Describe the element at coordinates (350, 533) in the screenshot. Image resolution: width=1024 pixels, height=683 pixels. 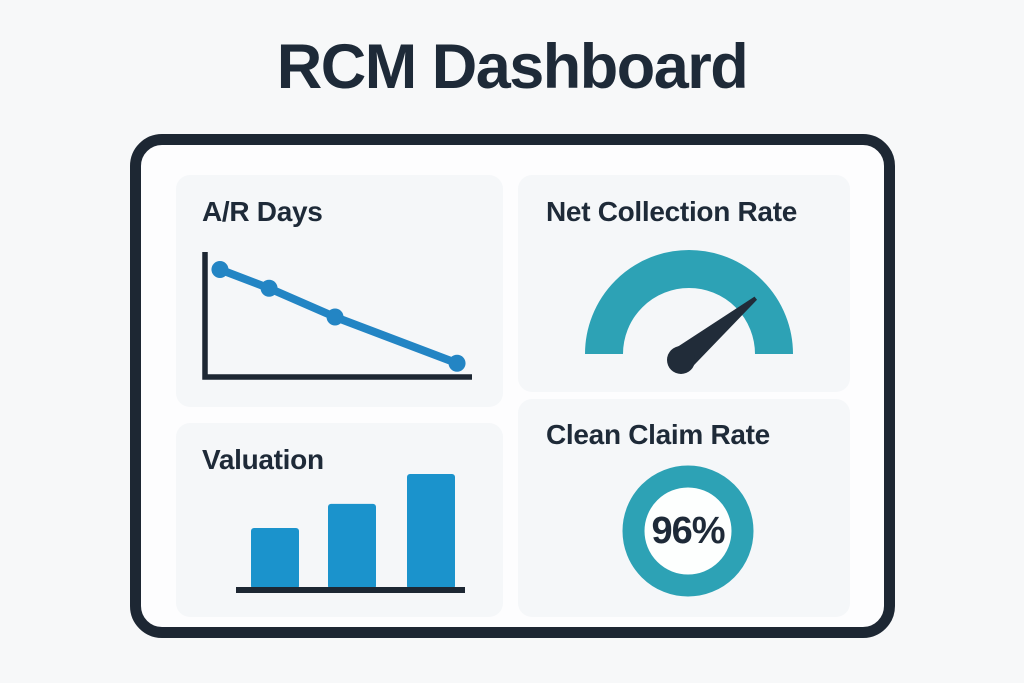
I see `valuation-bar-chart` at that location.